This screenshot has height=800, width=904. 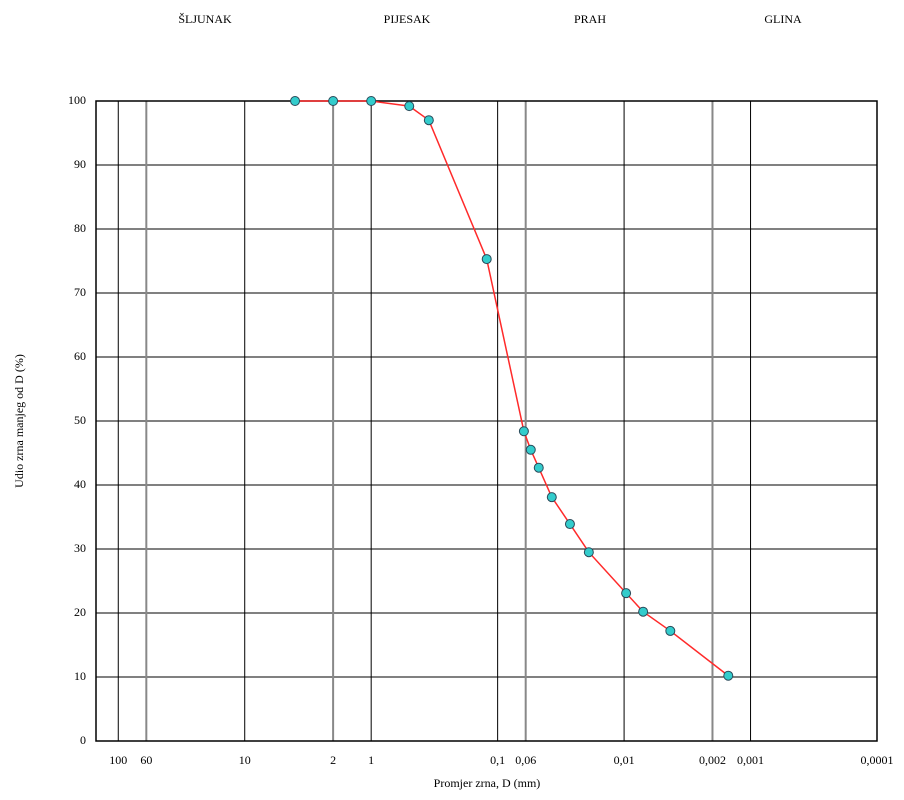 I want to click on y-tick-label: 40, so click(x=80, y=484).